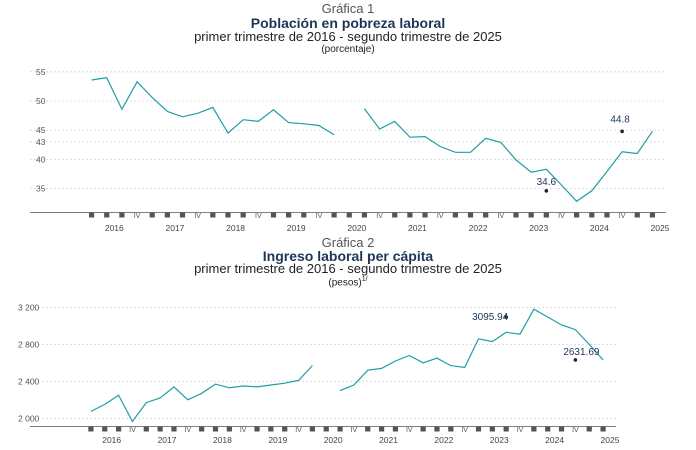 The width and height of the screenshot is (696, 450). I want to click on chart1-x-year-label: 2023, so click(538, 228).